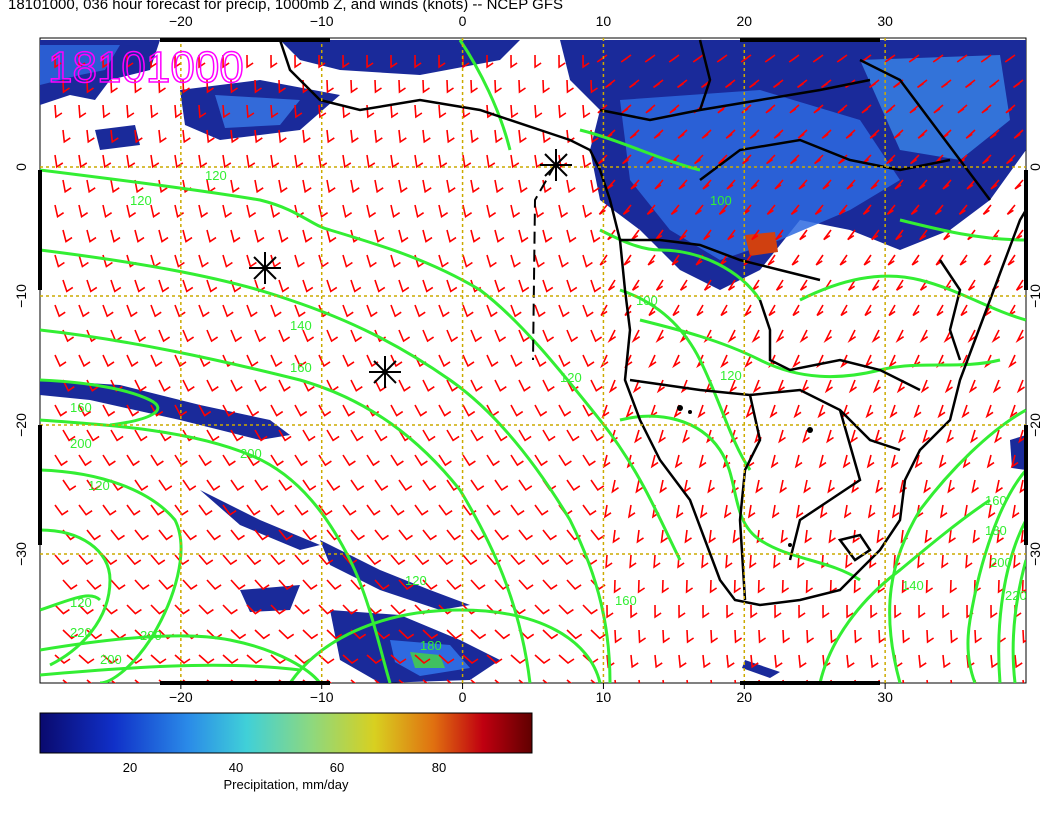  Describe the element at coordinates (100, 402) in the screenshot. I see `contour-line` at that location.